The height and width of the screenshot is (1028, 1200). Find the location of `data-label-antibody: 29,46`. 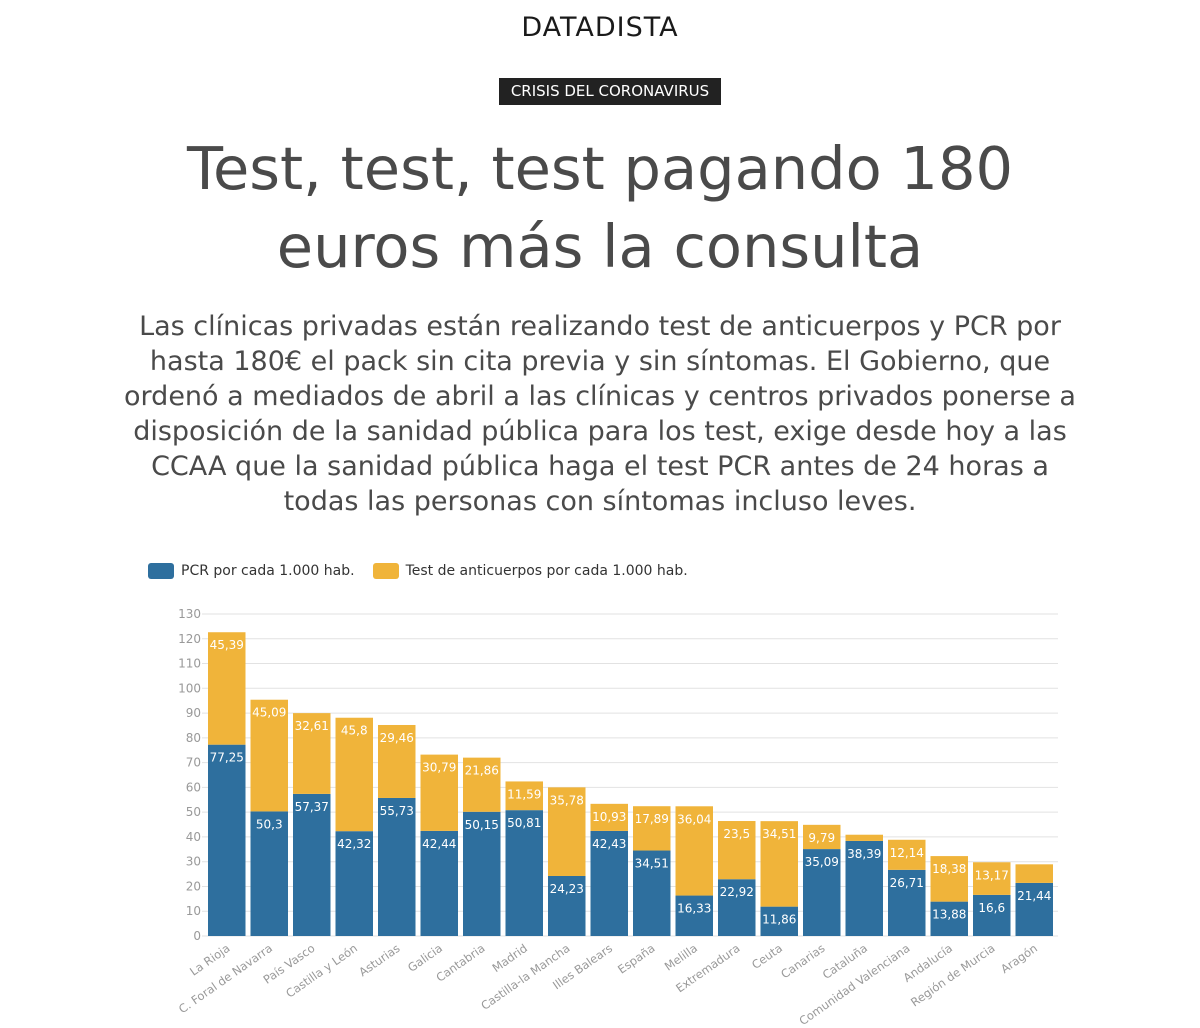

data-label-antibody: 29,46 is located at coordinates (397, 738).